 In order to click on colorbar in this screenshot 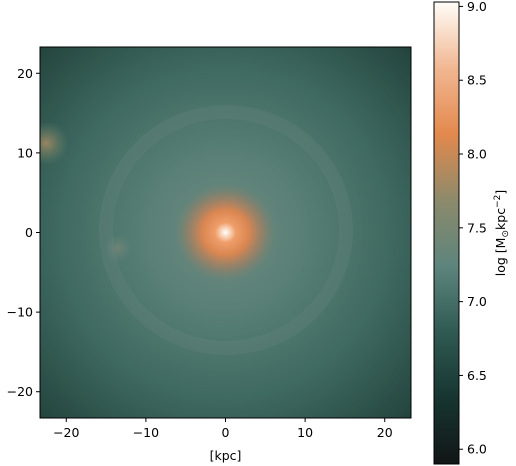, I will do `click(446, 233)`.